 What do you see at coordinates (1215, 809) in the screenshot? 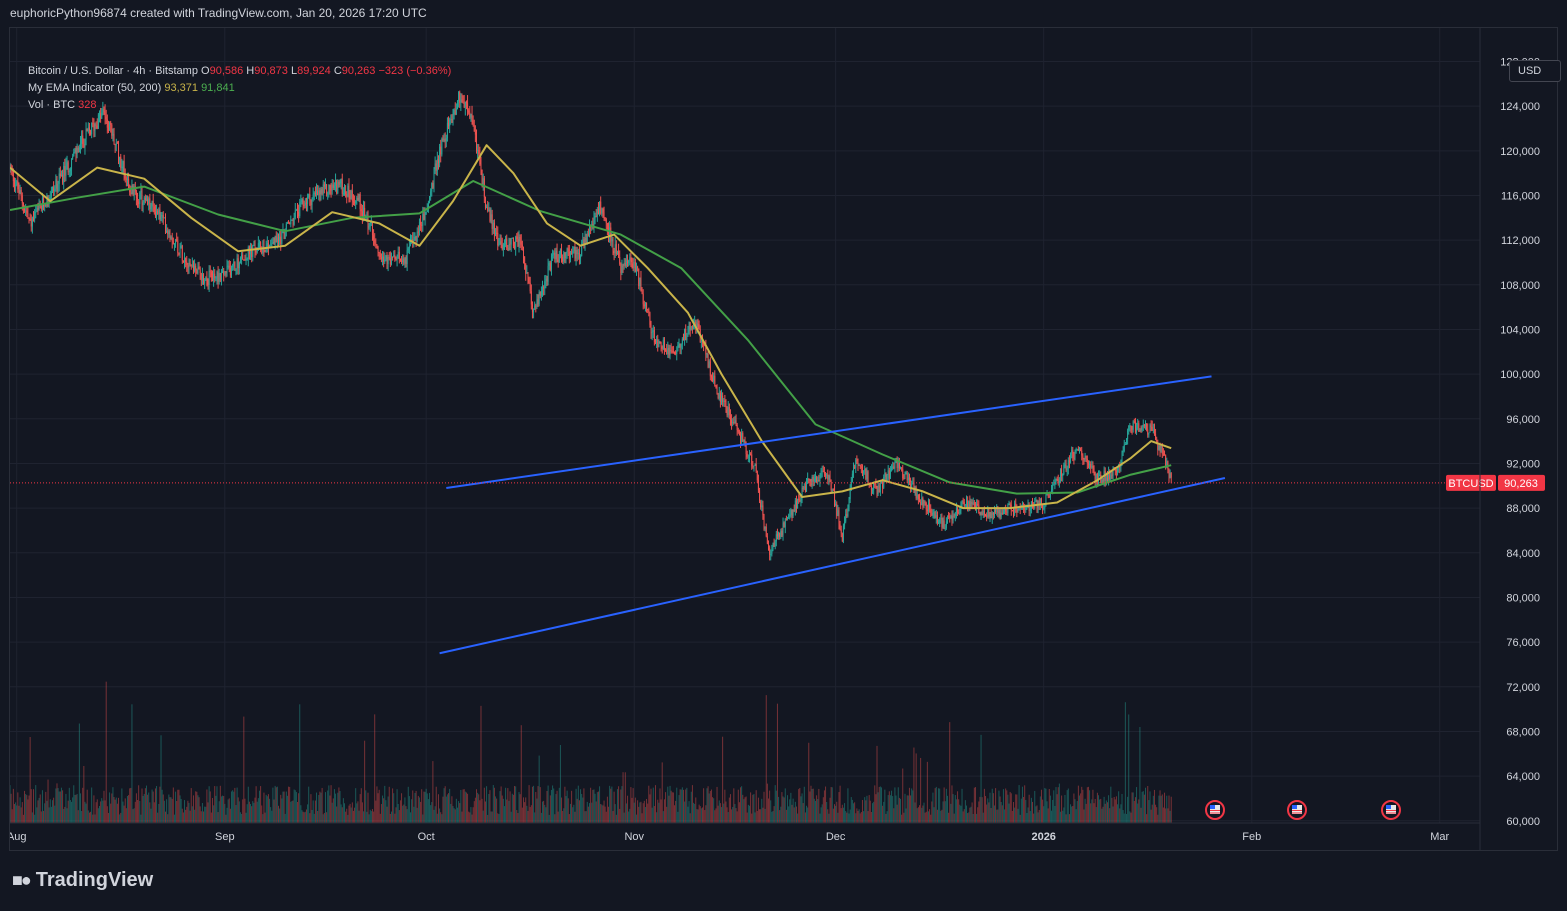
I see `flag-field` at bounding box center [1215, 809].